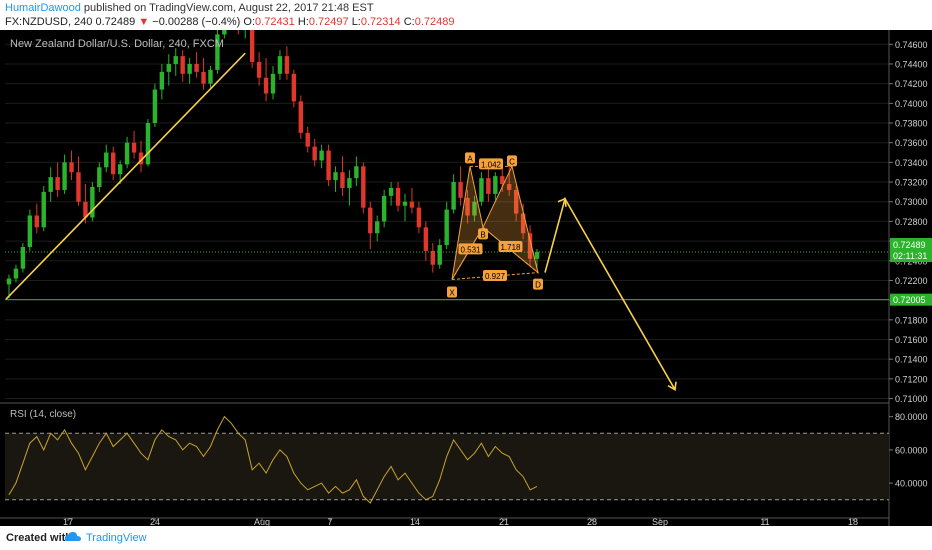  What do you see at coordinates (470, 158) in the screenshot?
I see `pattern-point-a: A` at bounding box center [470, 158].